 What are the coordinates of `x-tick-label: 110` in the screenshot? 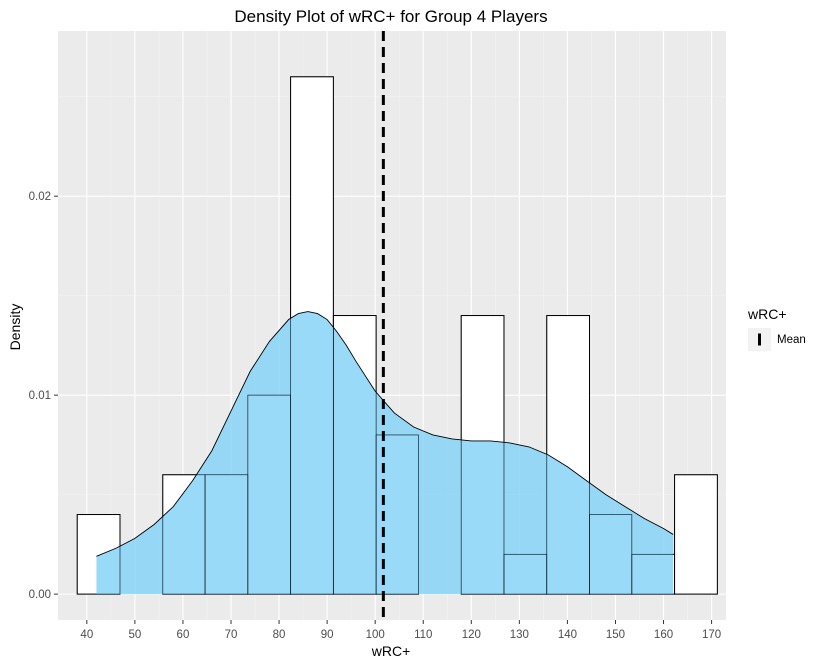 It's located at (423, 635).